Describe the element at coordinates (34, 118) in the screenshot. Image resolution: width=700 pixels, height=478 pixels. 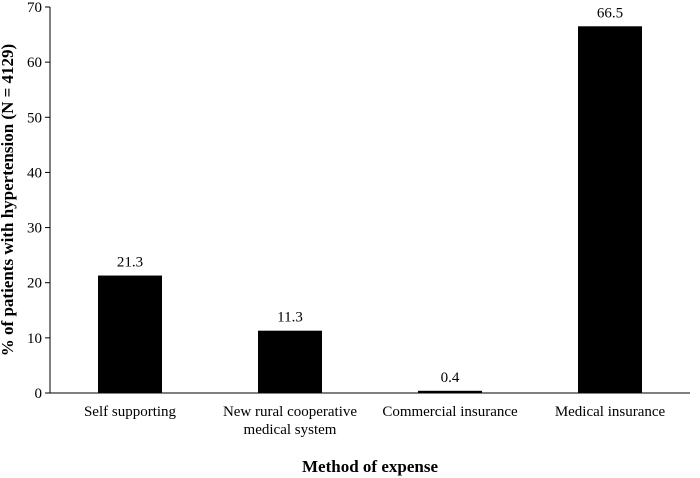
I see `y-tick-label: 50` at that location.